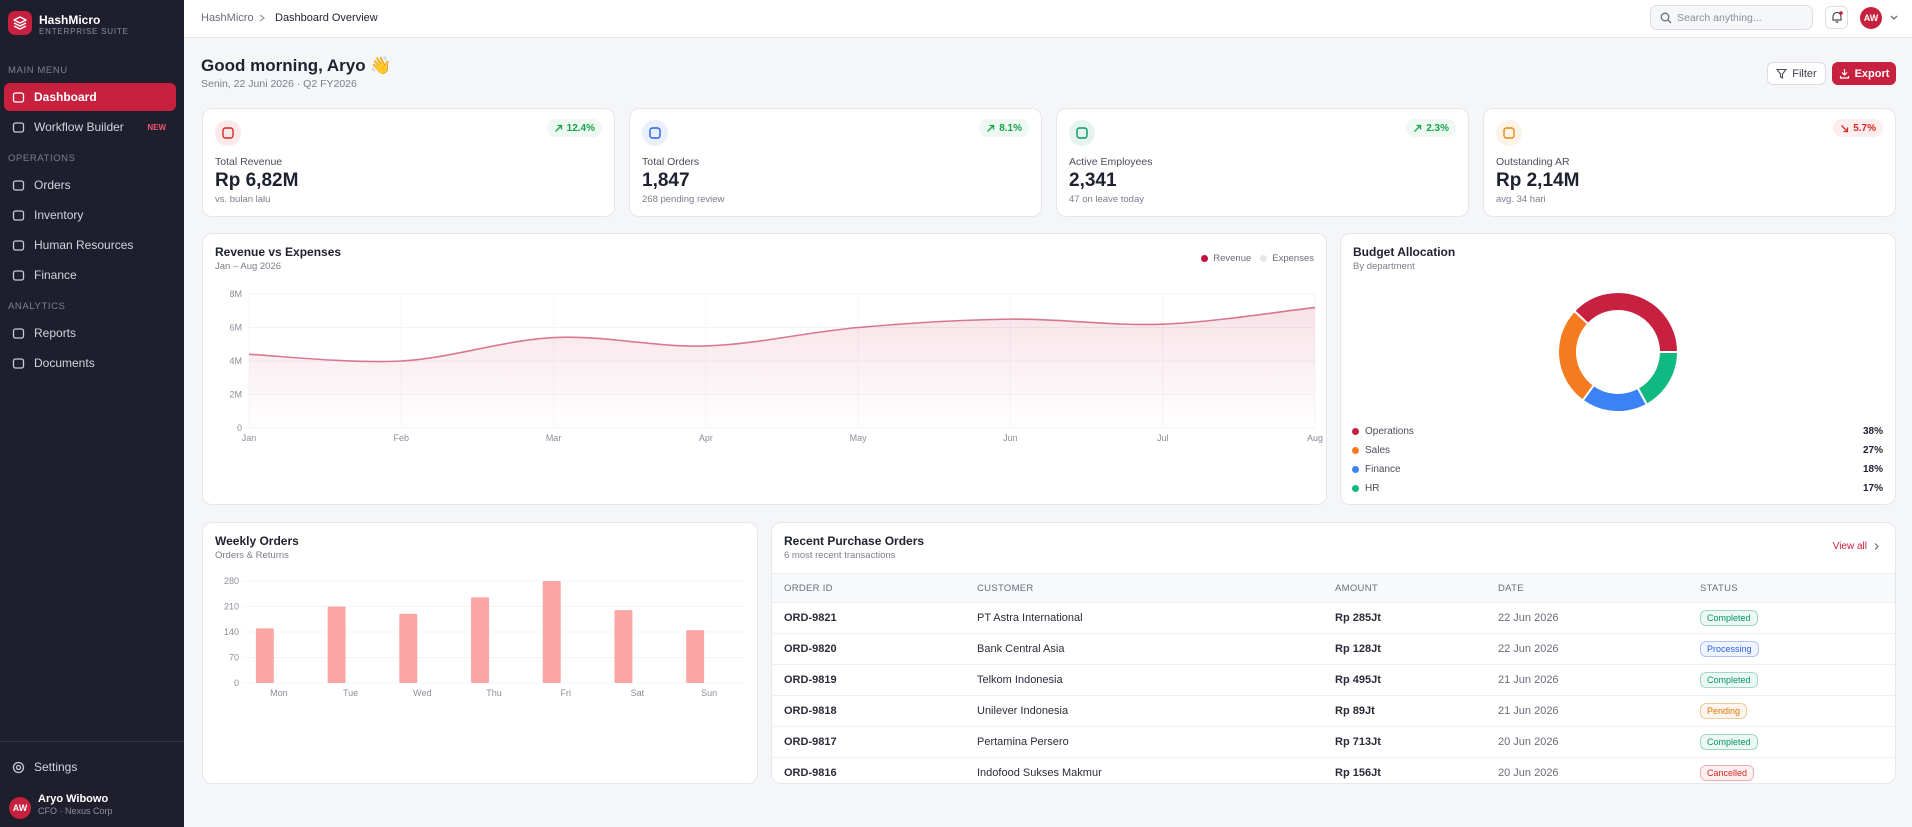 The width and height of the screenshot is (1912, 827). What do you see at coordinates (1729, 649) in the screenshot?
I see `status-badge: Processing` at bounding box center [1729, 649].